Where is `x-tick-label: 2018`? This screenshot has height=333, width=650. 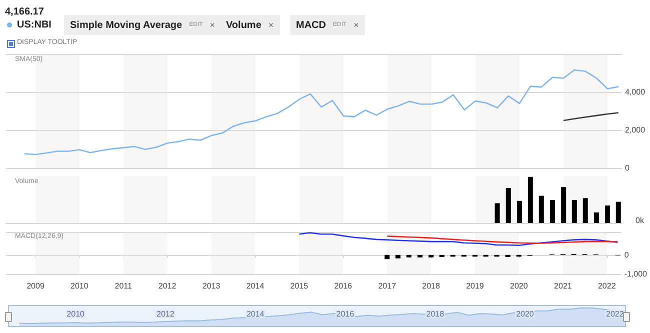 x-tick-label: 2018 is located at coordinates (431, 286).